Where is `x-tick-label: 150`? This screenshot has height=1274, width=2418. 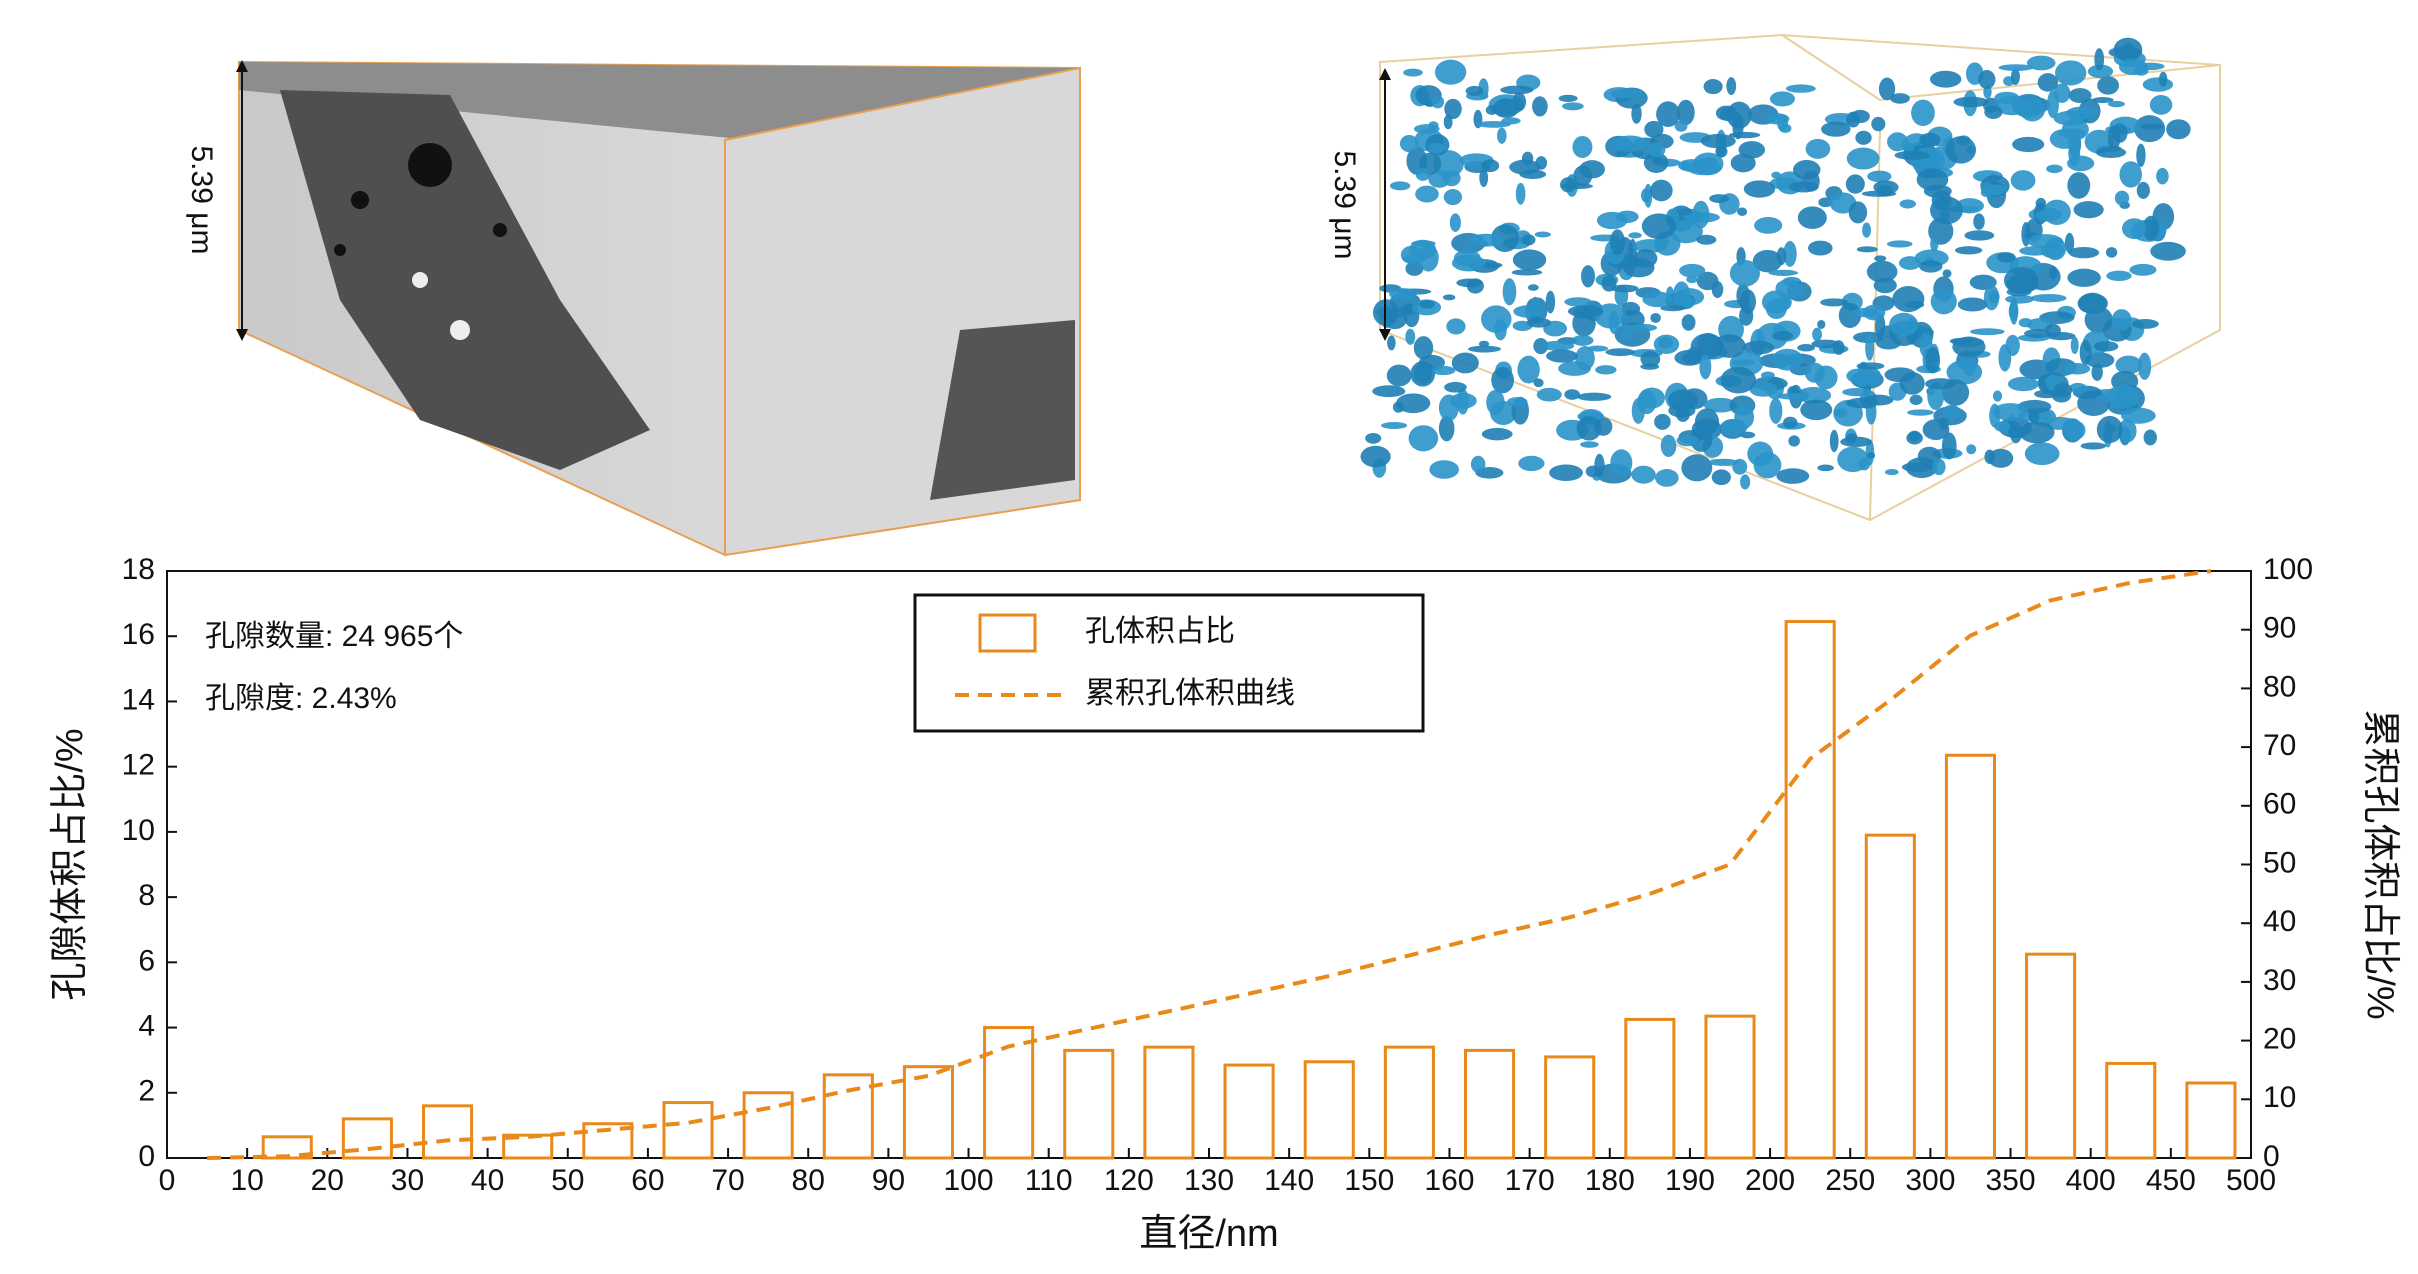
x-tick-label: 150 is located at coordinates (1369, 1180).